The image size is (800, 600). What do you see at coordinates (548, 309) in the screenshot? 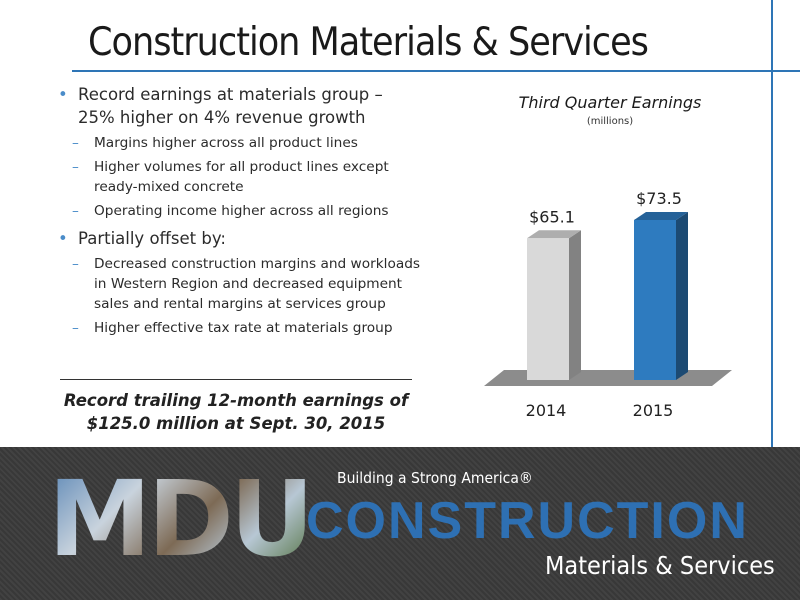
I see `bar-2014` at bounding box center [548, 309].